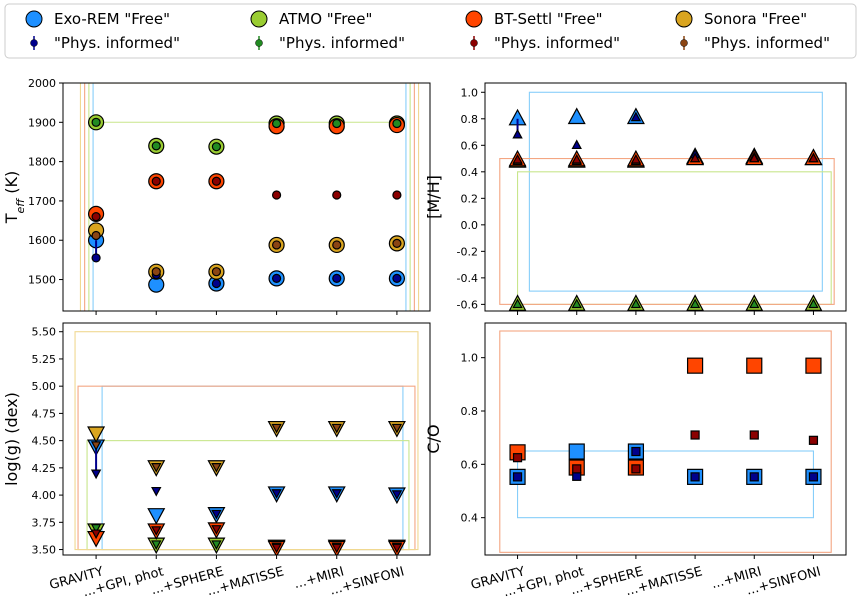 The width and height of the screenshot is (866, 601). What do you see at coordinates (470, 119) in the screenshot?
I see `ytick-label: 0.8` at bounding box center [470, 119].